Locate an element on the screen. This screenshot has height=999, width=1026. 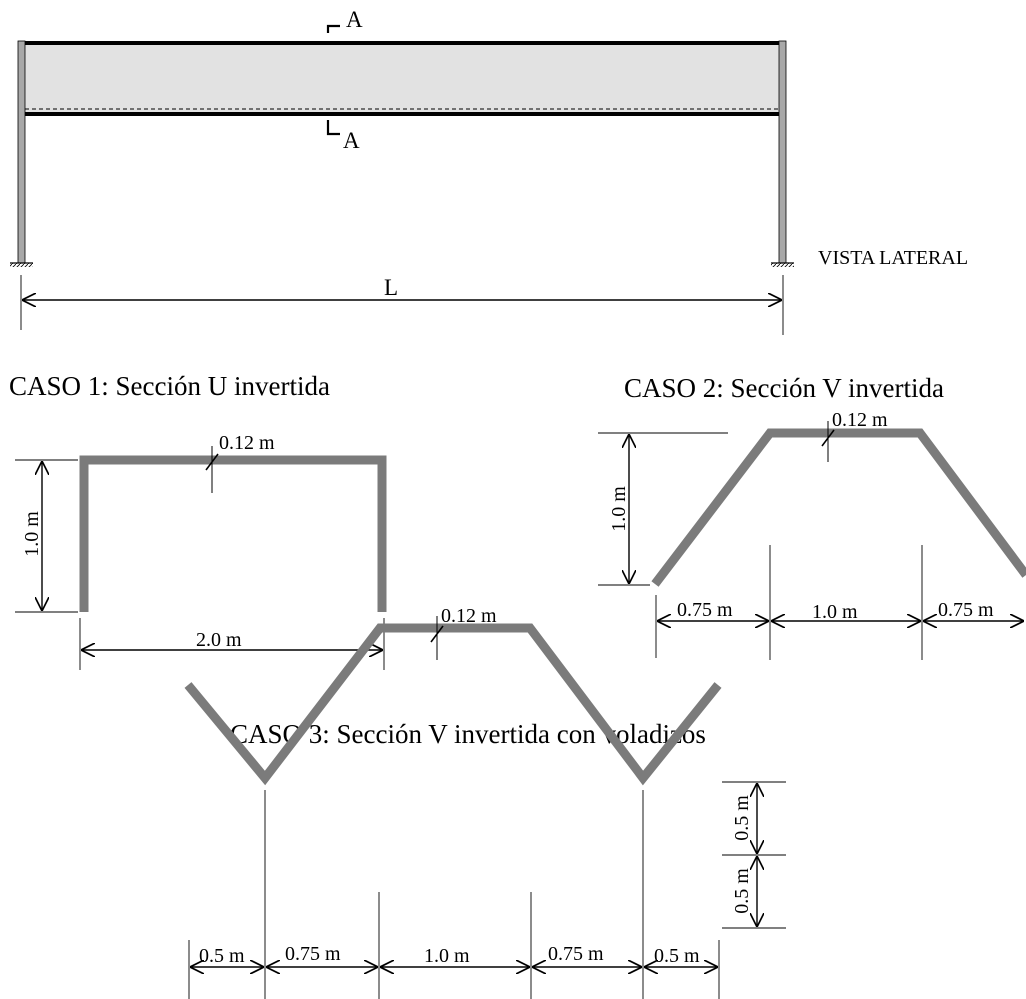
case1-width-label: 2.0 m is located at coordinates (219, 640).